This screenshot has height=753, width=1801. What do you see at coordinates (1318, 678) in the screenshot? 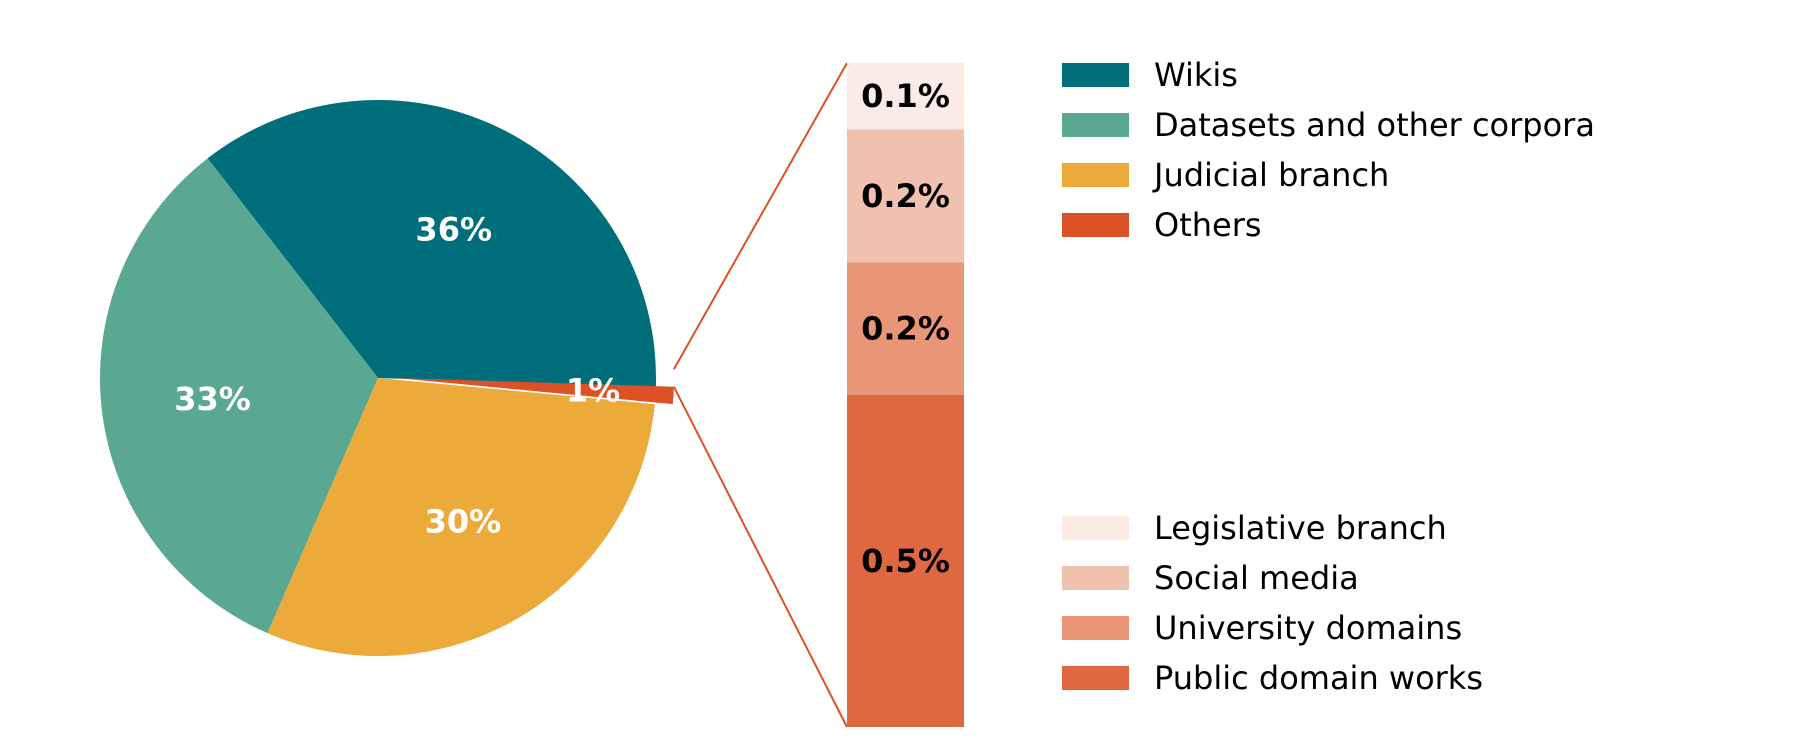
I see `legend-label-public-domain-works: Public domain works` at bounding box center [1318, 678].